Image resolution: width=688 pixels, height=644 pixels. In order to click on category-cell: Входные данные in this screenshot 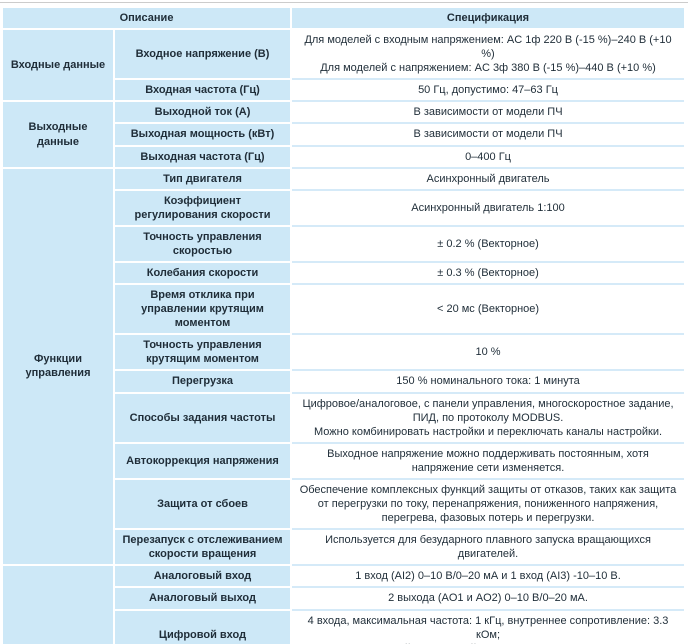, I will do `click(59, 66)`.